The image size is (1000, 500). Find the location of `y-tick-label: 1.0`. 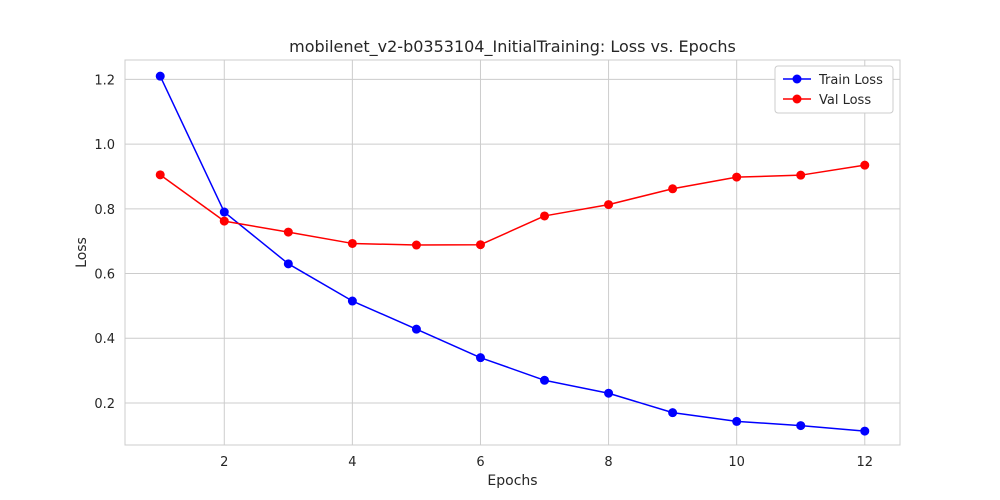

y-tick-label: 1.0 is located at coordinates (104, 145).